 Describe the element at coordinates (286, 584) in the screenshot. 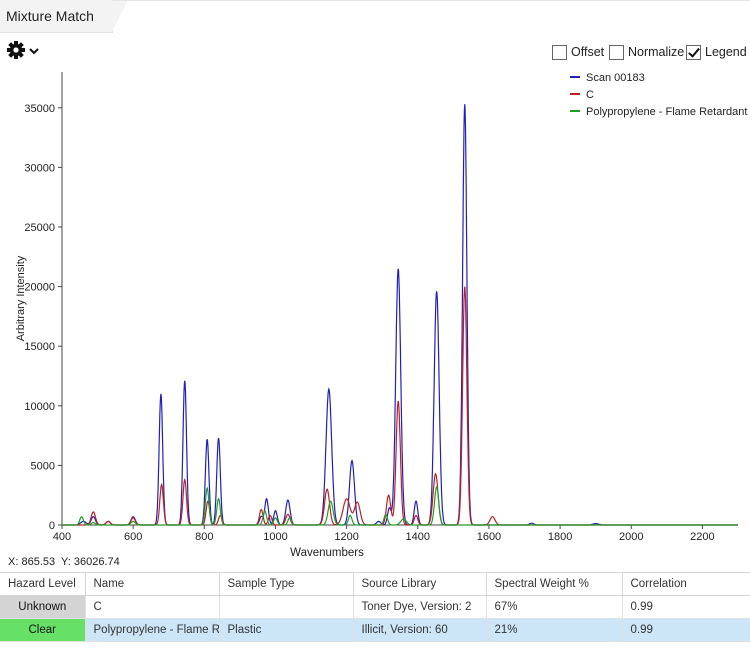

I see `column-header-sample-type: Sample Type` at that location.